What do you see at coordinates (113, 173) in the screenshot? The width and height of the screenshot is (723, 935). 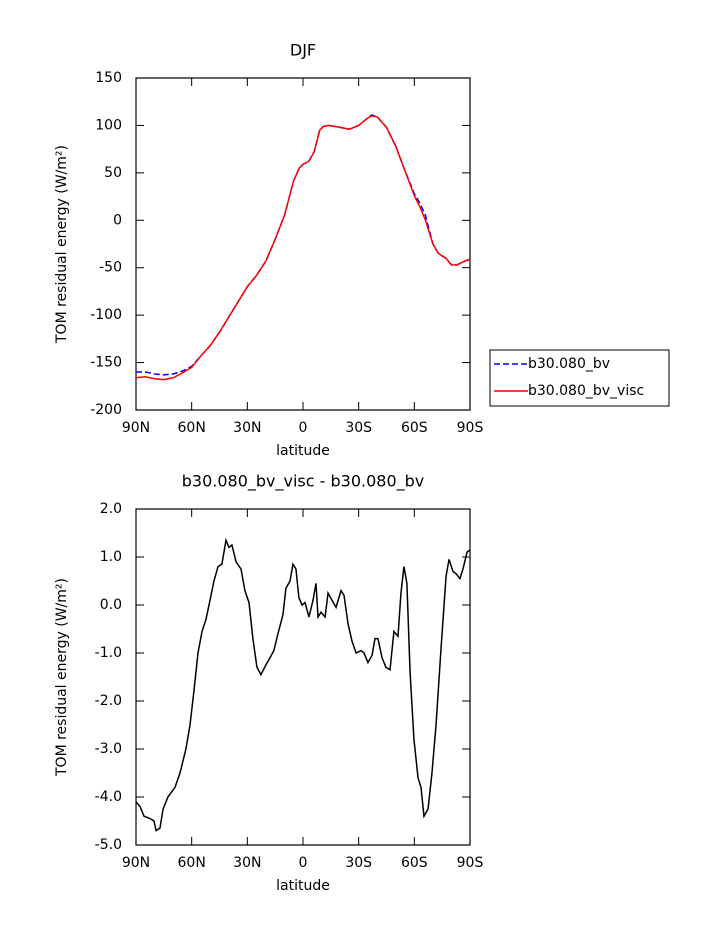 I see `y-tick-label: 50` at bounding box center [113, 173].